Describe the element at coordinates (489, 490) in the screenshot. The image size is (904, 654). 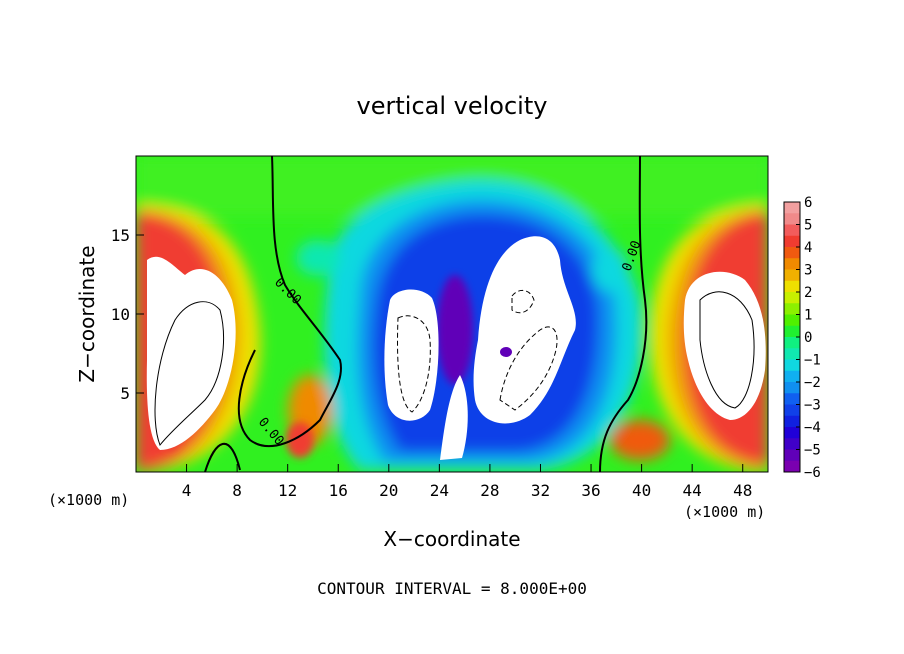
I see `x-tick-label: 28` at that location.